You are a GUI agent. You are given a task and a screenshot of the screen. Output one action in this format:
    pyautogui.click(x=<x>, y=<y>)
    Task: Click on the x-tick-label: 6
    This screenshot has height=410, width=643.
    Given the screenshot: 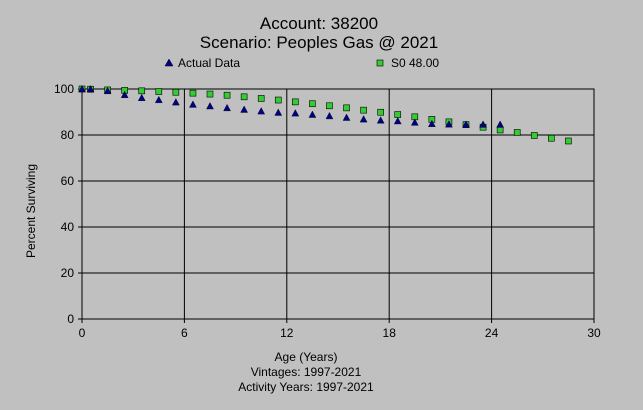 What is the action you would take?
    pyautogui.click(x=184, y=333)
    